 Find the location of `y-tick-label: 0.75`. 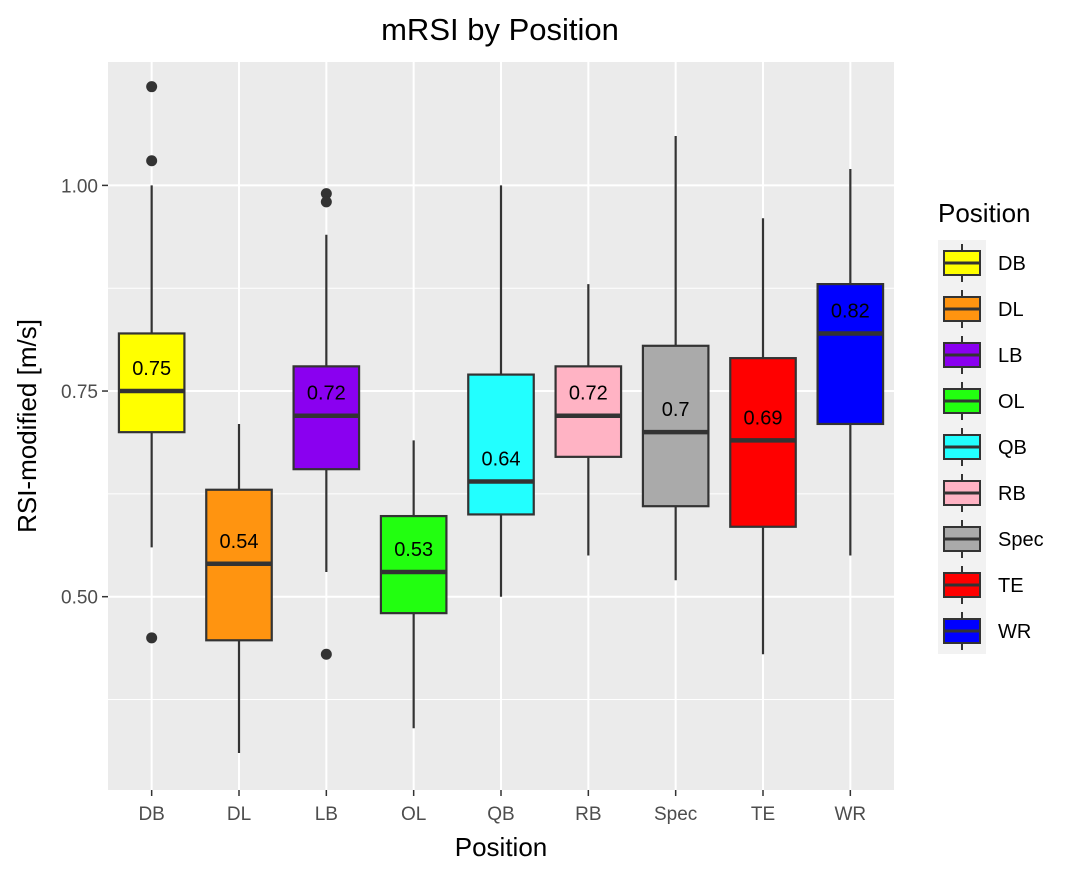

y-tick-label: 0.75 is located at coordinates (79, 392).